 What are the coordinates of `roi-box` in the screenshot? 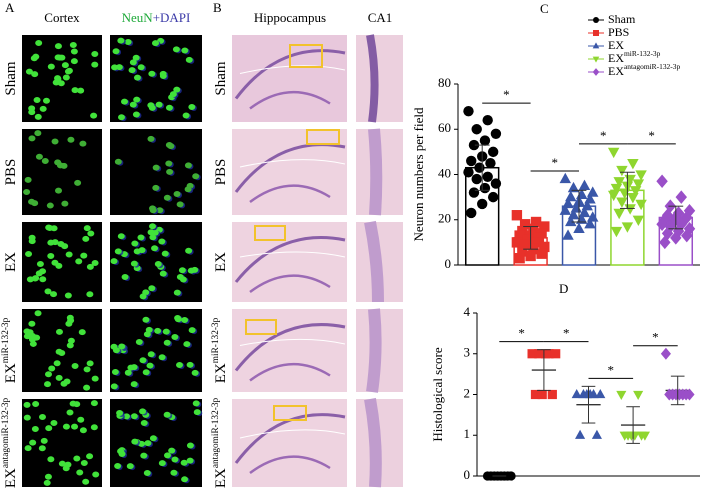 It's located at (261, 327).